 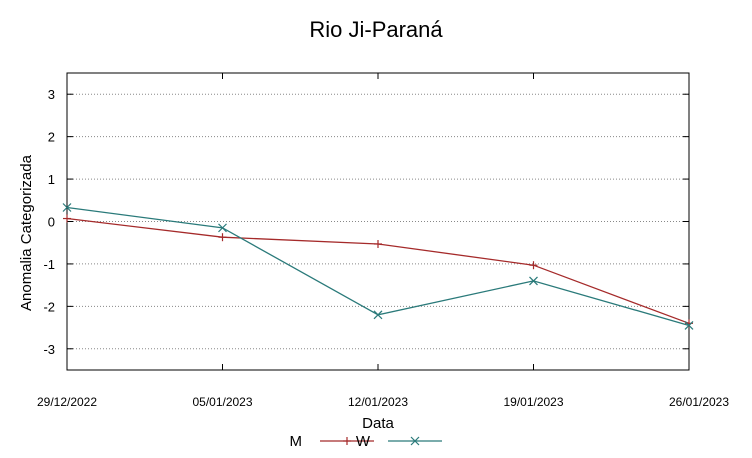 I want to click on y-axis-label: Anomalia Categorizada, so click(x=26, y=232).